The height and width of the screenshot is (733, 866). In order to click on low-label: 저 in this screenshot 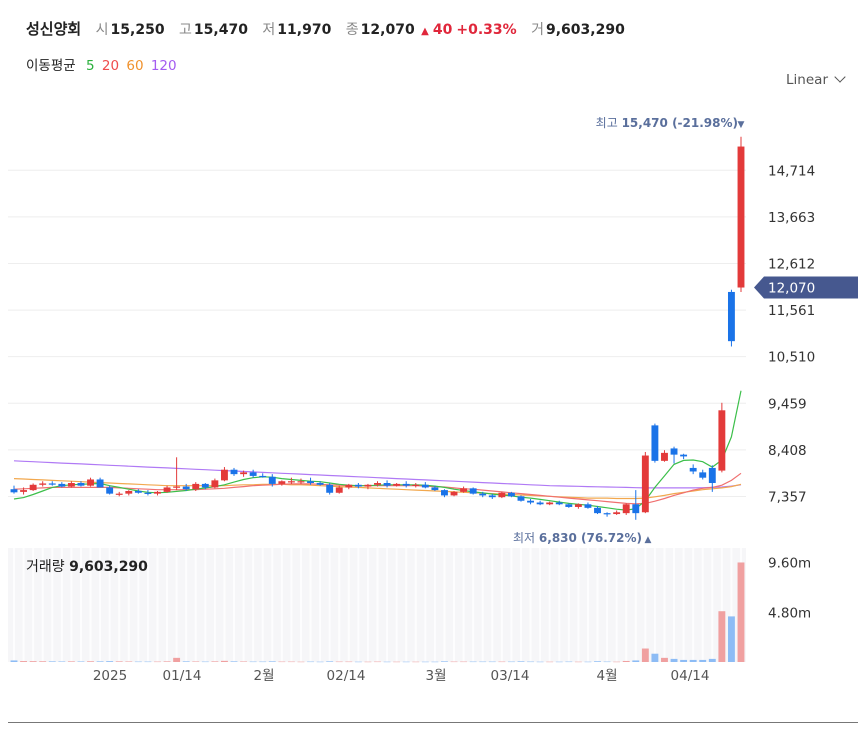, I will do `click(269, 30)`.